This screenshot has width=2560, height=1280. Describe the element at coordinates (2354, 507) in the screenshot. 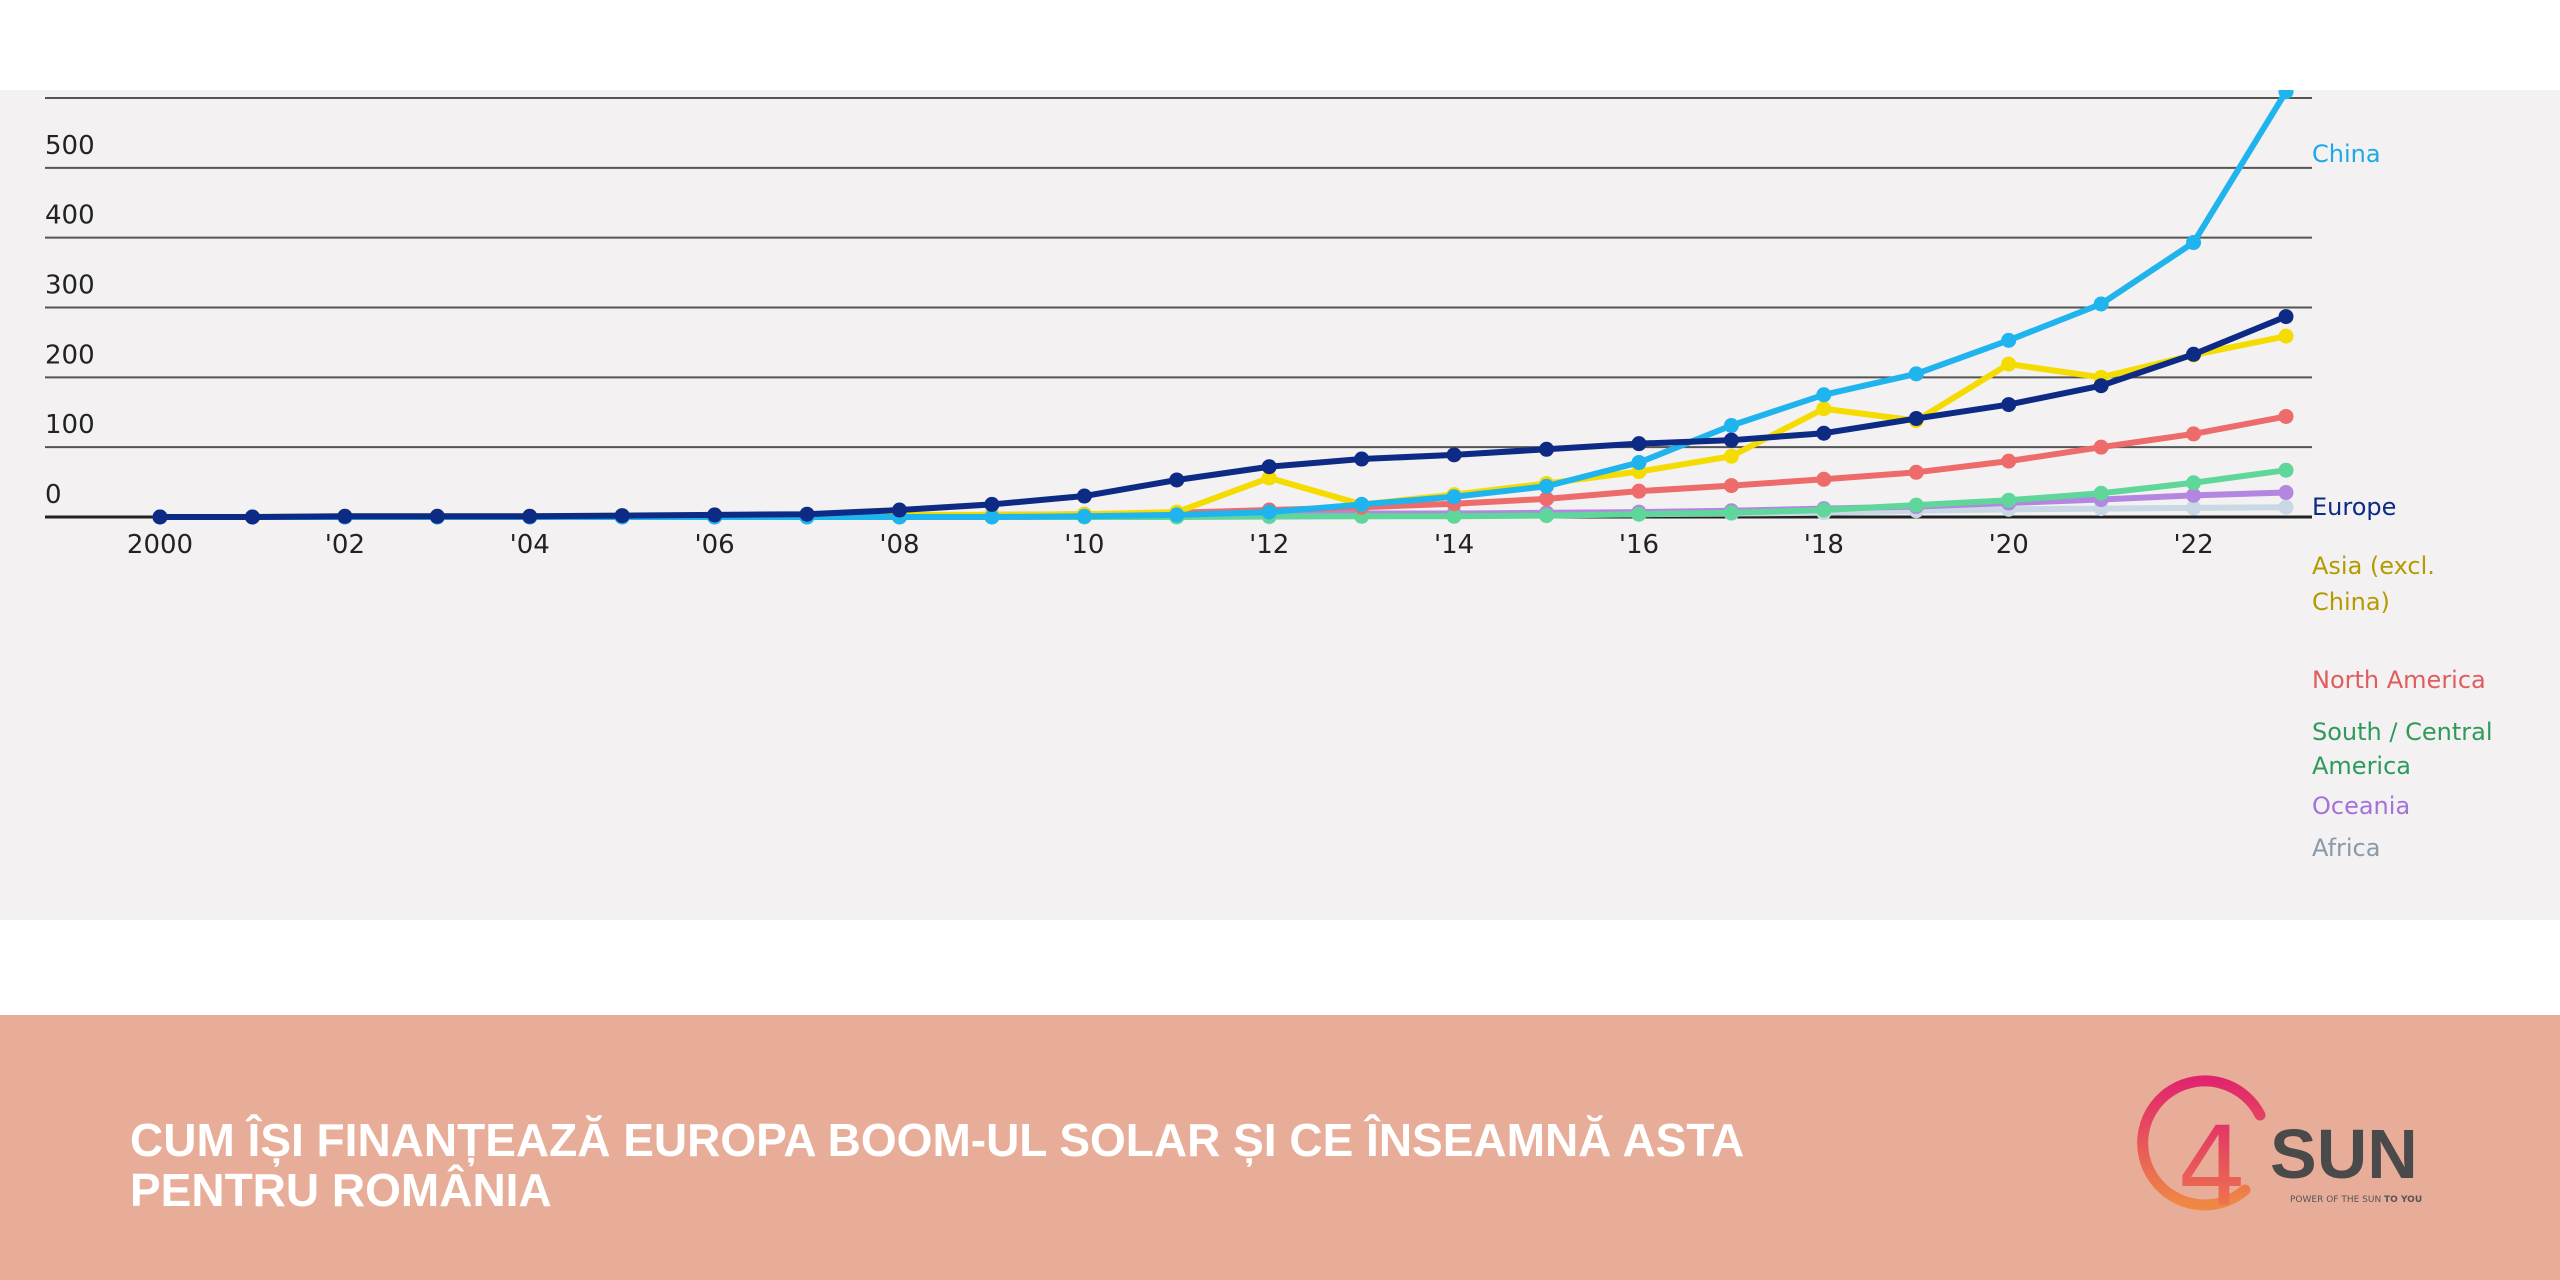

I see `series-label: Europe` at that location.